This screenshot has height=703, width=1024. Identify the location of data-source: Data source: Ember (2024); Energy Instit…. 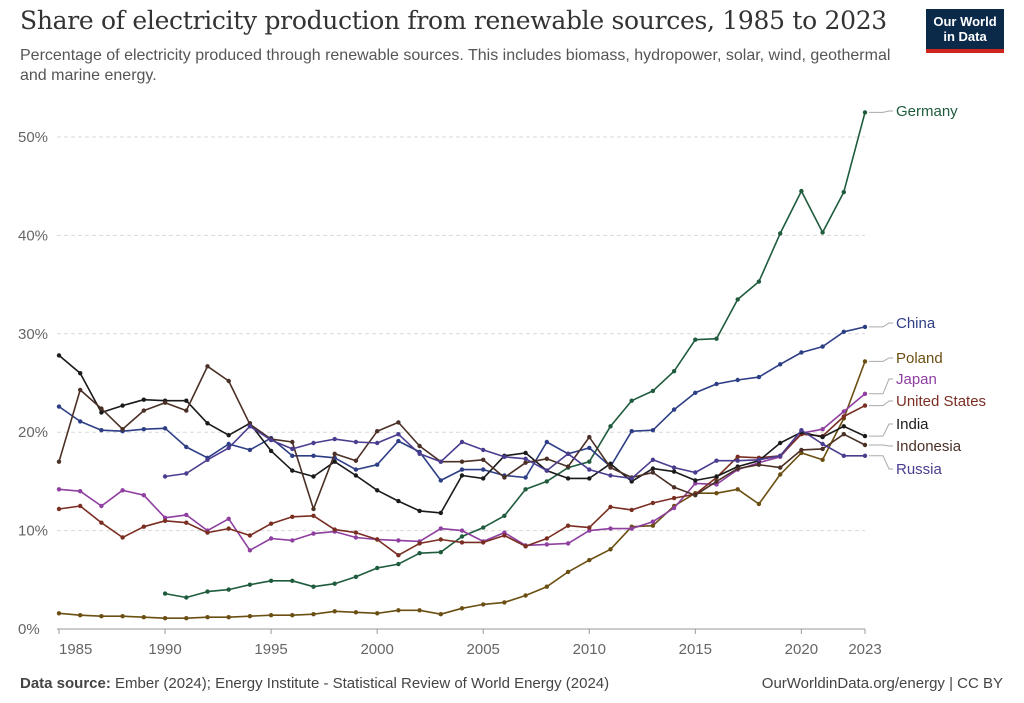
(314, 683).